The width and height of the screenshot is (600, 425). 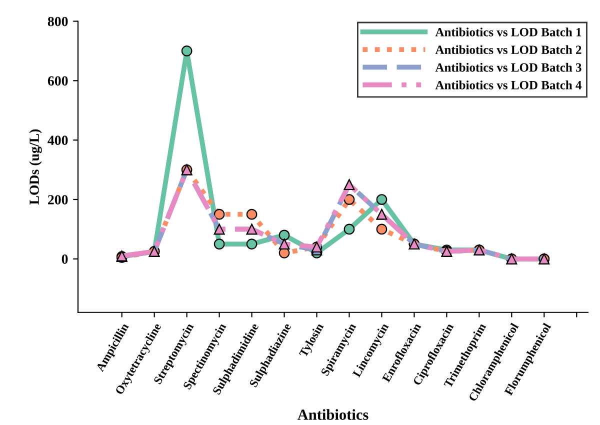 I want to click on y-tick-label: 800, so click(x=58, y=21).